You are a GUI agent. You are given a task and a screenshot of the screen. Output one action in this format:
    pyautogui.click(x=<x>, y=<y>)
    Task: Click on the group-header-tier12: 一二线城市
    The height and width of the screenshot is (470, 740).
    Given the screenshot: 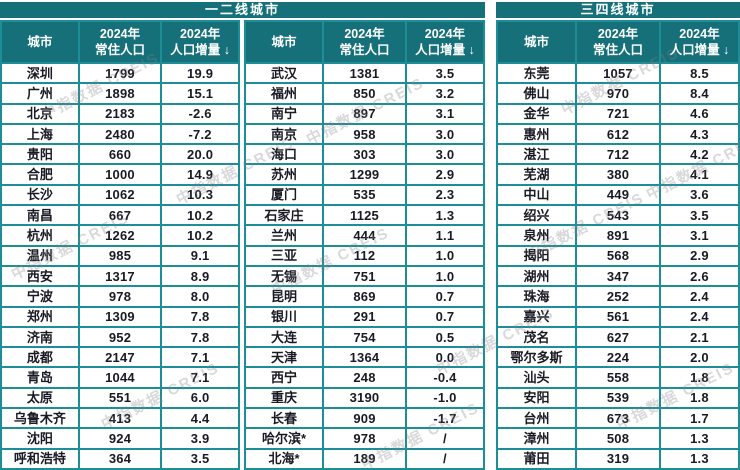 What is the action you would take?
    pyautogui.click(x=242, y=10)
    